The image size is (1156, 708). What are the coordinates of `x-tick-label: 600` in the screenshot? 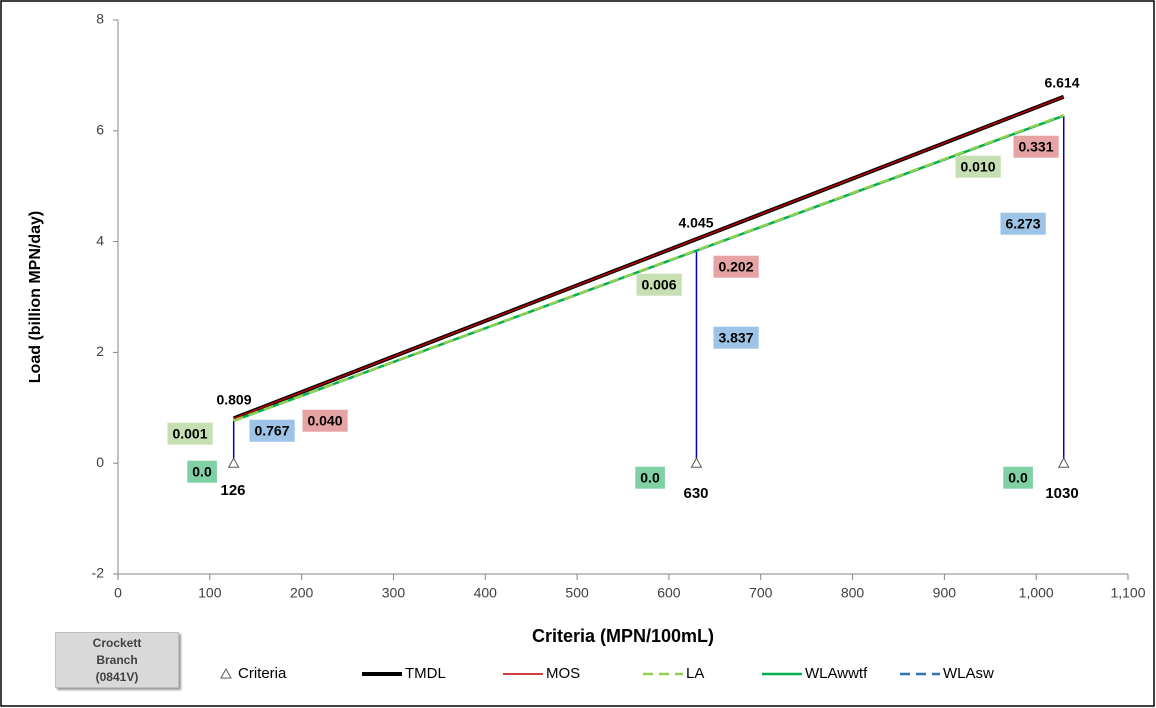 It's located at (669, 593).